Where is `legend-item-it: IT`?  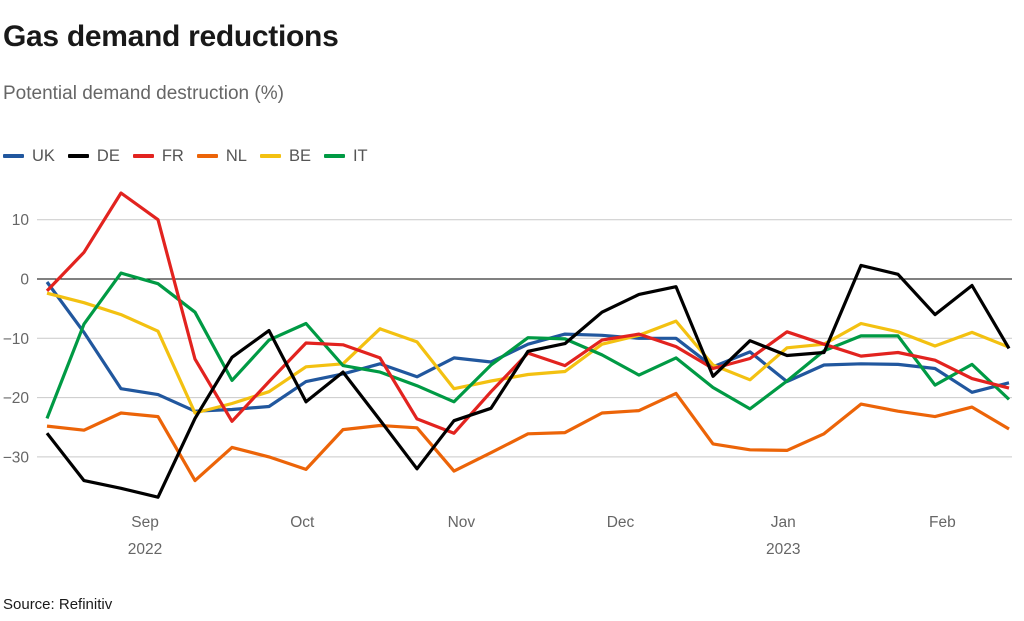 legend-item-it: IT is located at coordinates (345, 156).